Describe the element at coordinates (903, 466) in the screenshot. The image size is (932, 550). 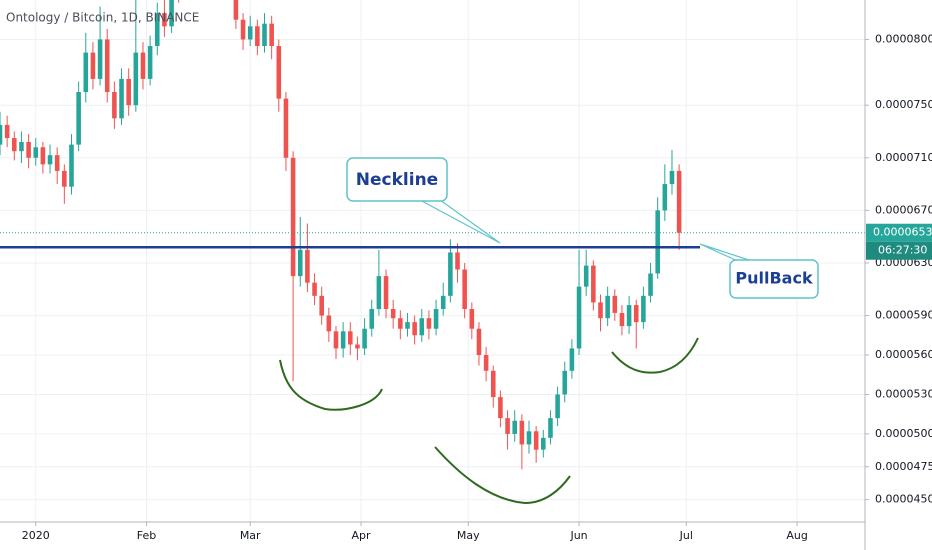
I see `y-tick-label: 0.0000475` at that location.